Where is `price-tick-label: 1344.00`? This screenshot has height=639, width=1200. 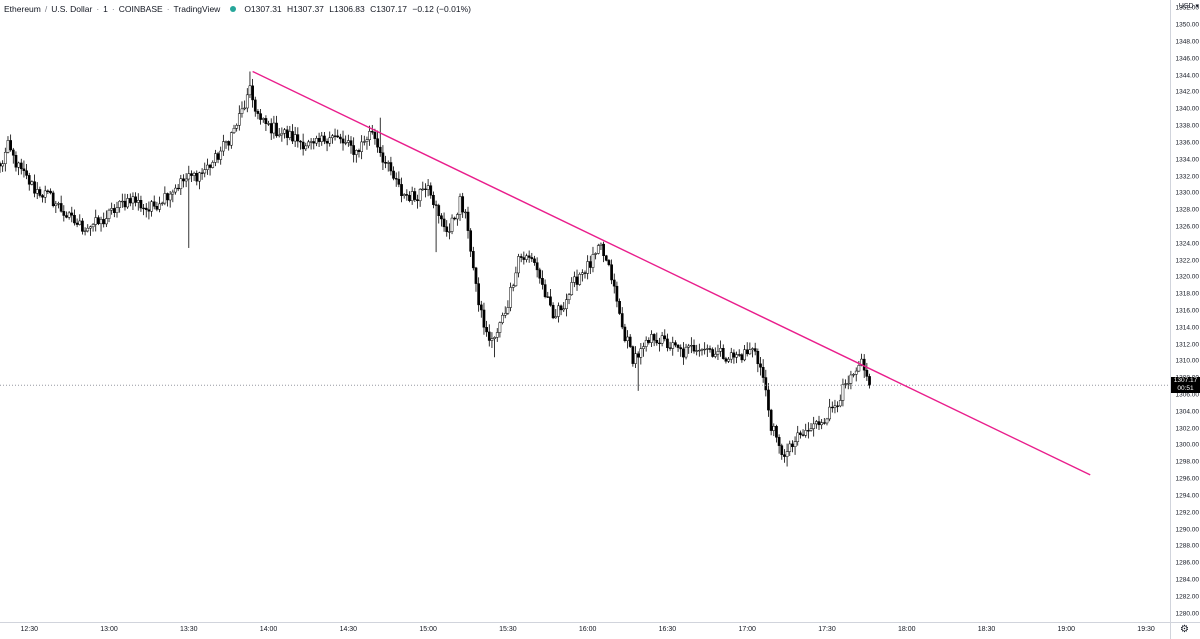 price-tick-label: 1344.00 is located at coordinates (1187, 76).